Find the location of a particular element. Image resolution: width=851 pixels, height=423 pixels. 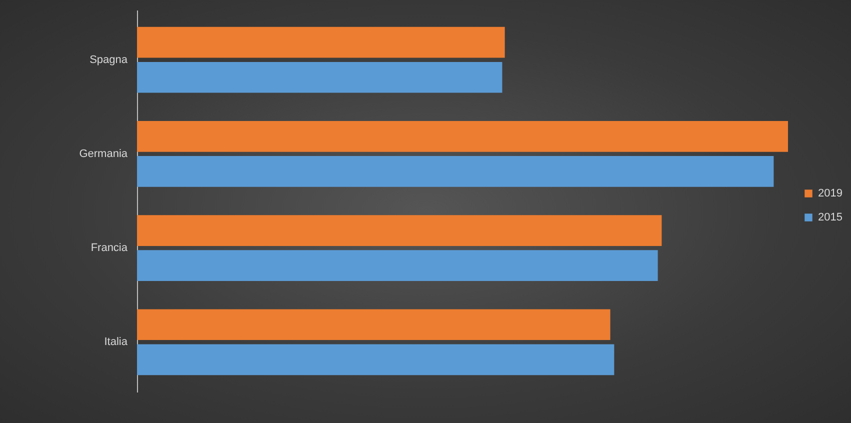

legend-label: 2015 is located at coordinates (830, 218).